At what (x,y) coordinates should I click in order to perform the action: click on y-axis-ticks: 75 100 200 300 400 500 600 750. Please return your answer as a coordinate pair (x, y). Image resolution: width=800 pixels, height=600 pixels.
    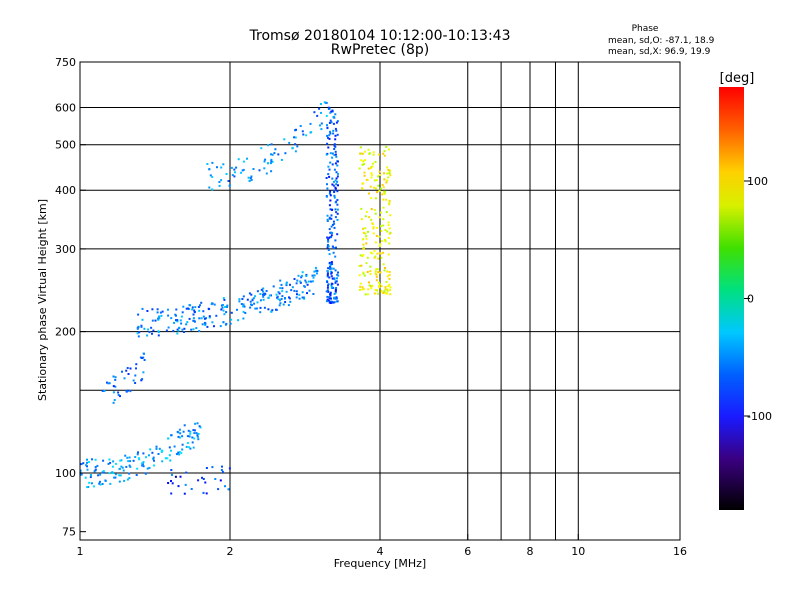
    Looking at the image, I should click on (70, 297).